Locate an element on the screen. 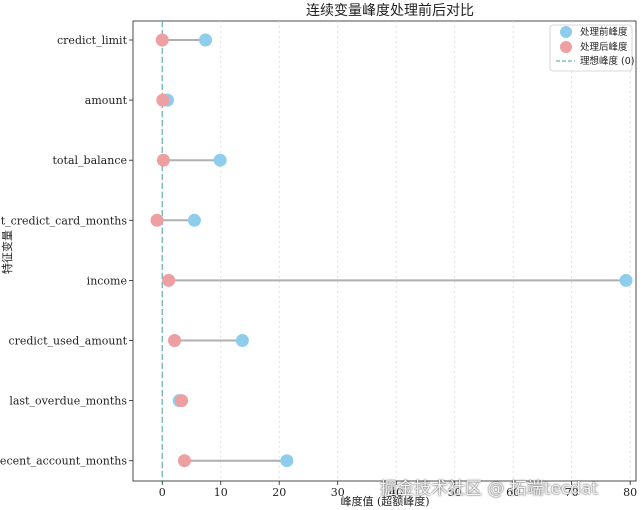 The image size is (643, 510). marker-before-credict_limit is located at coordinates (206, 40).